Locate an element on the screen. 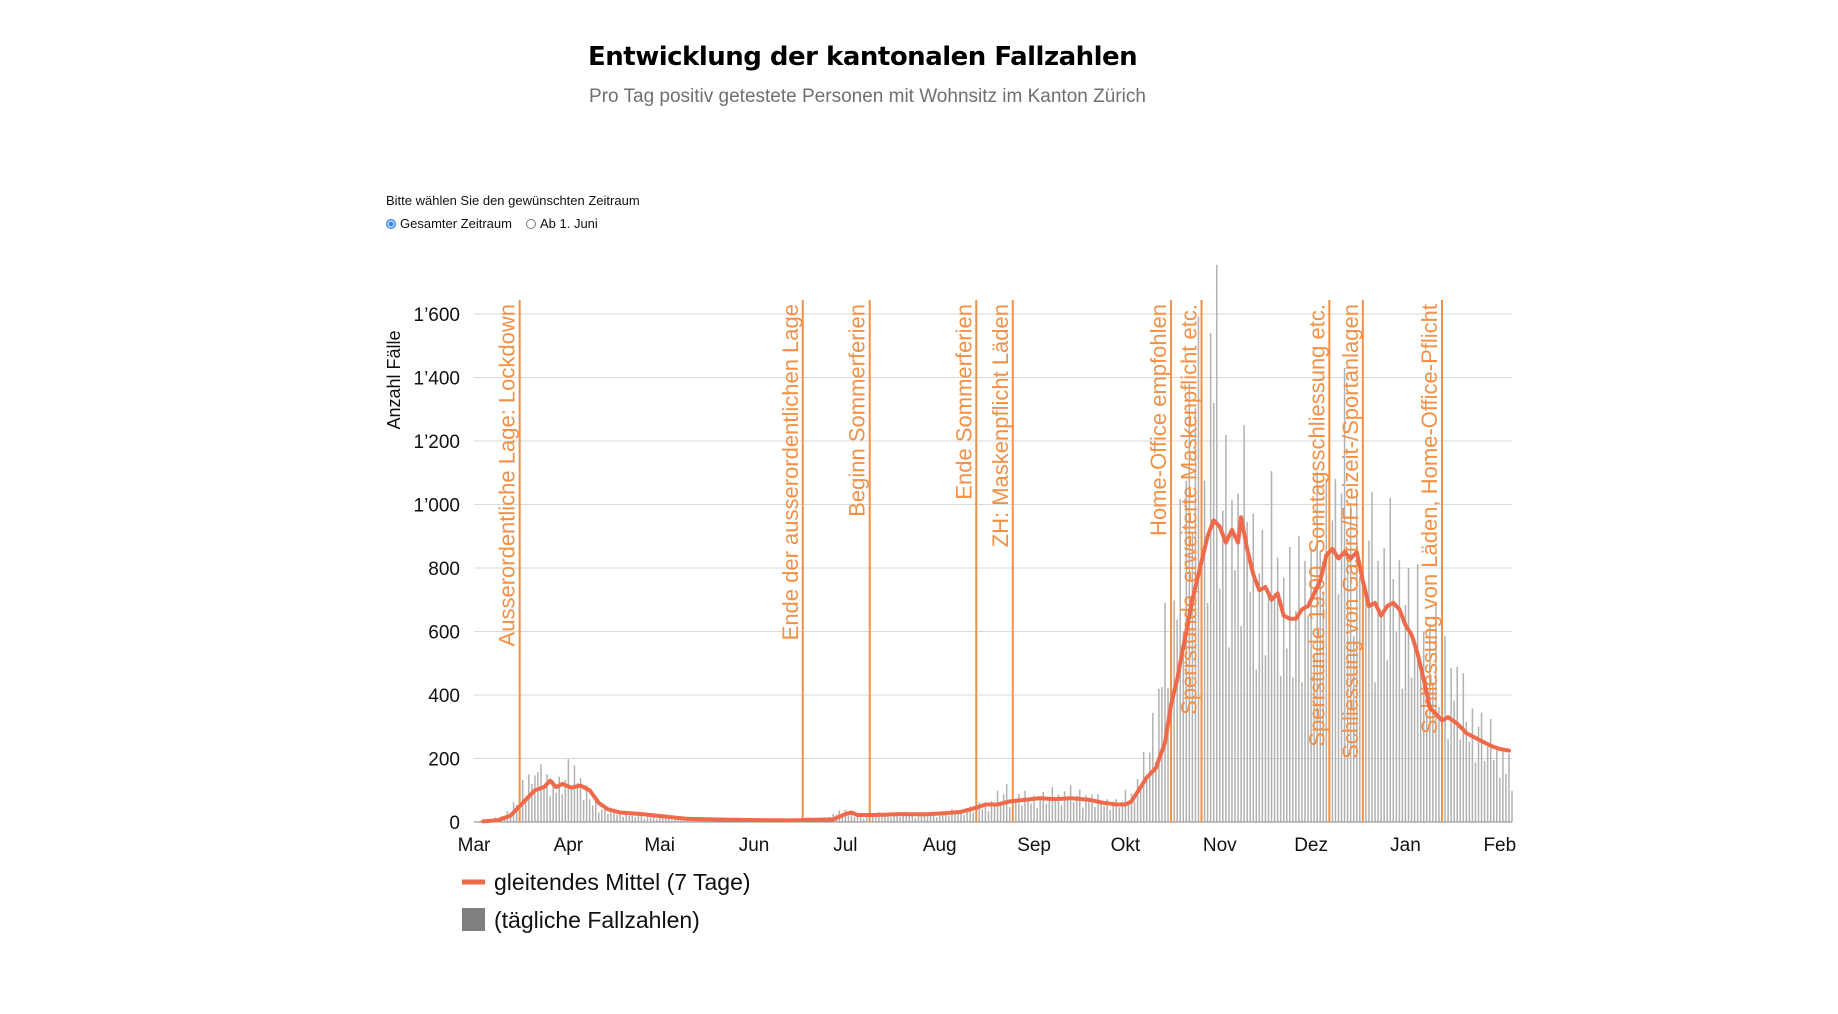  y-tick-label: 1’200 is located at coordinates (437, 442).